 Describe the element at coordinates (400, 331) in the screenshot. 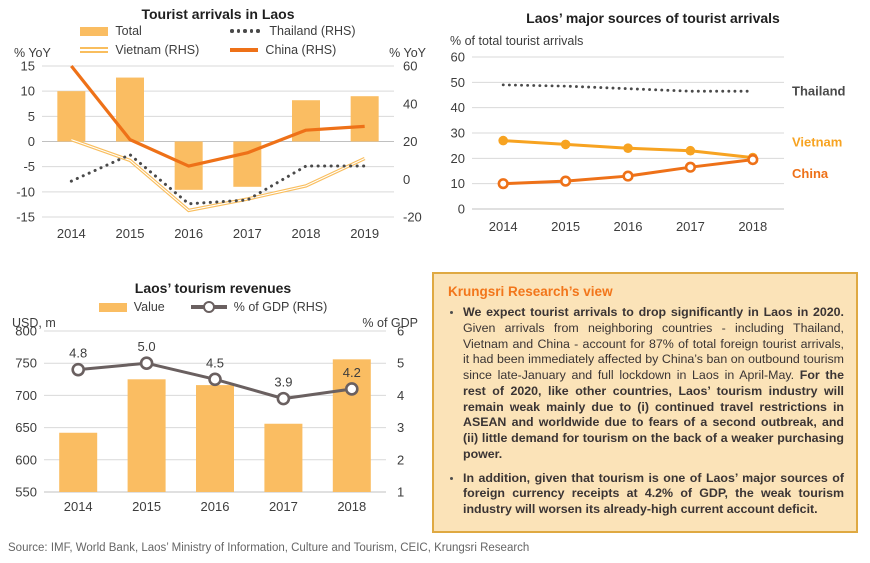

I see `tick-label: 6` at that location.